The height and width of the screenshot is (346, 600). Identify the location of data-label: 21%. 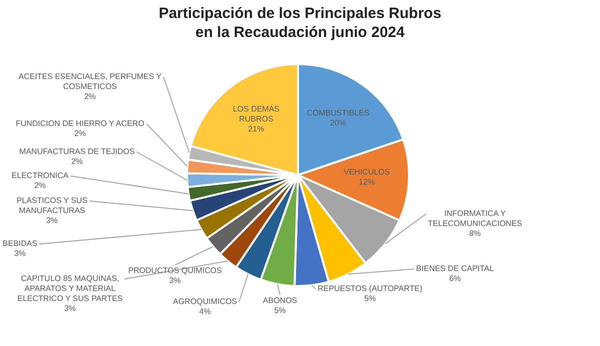
(256, 129).